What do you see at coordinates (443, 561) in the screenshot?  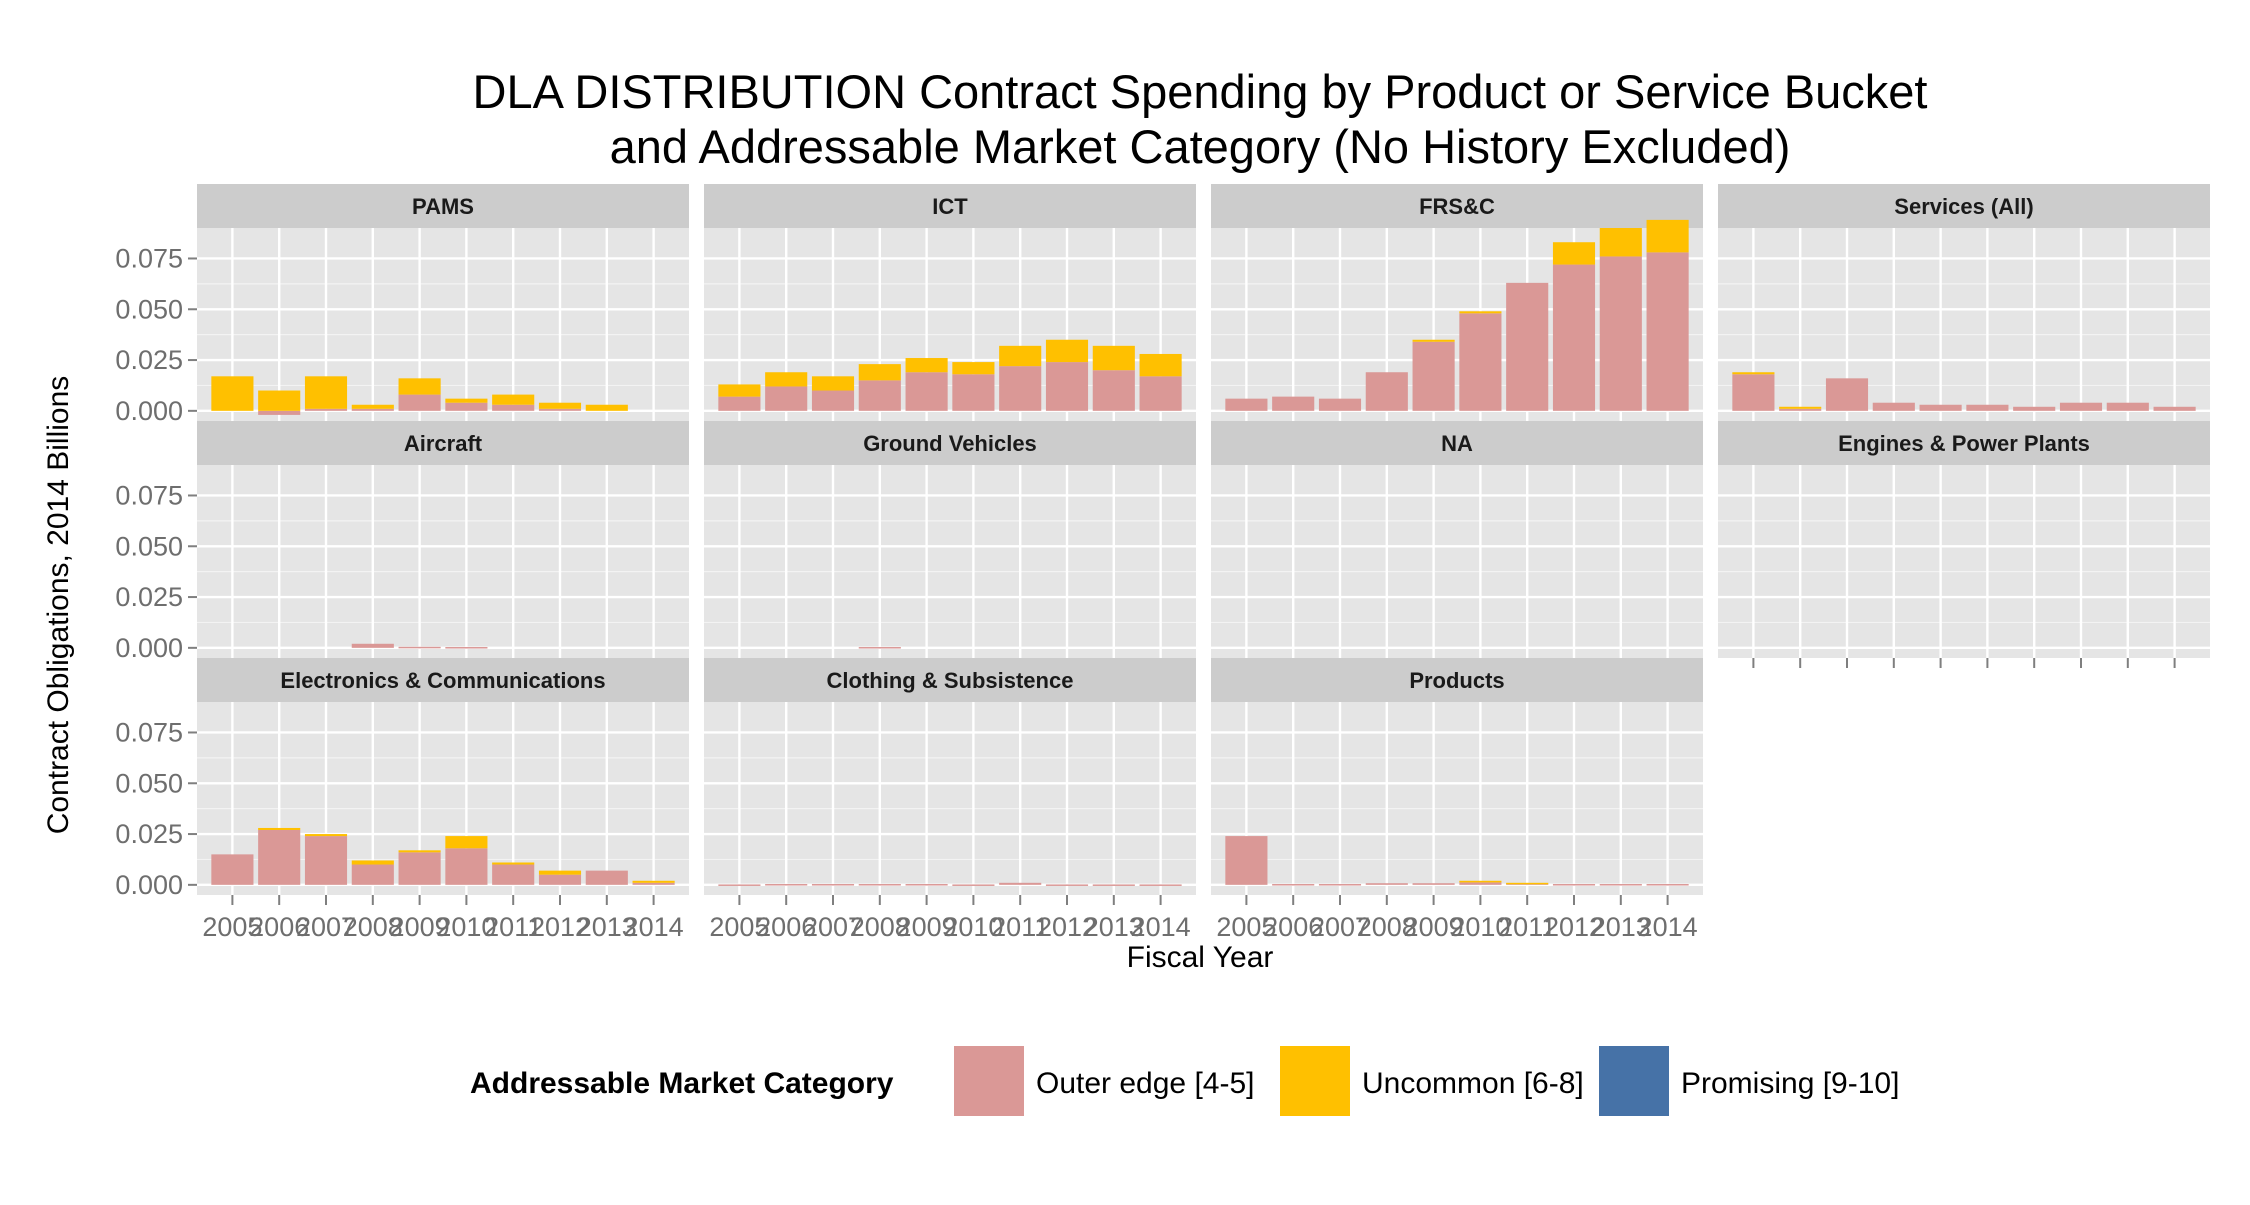 I see `panel-background-aircraft` at bounding box center [443, 561].